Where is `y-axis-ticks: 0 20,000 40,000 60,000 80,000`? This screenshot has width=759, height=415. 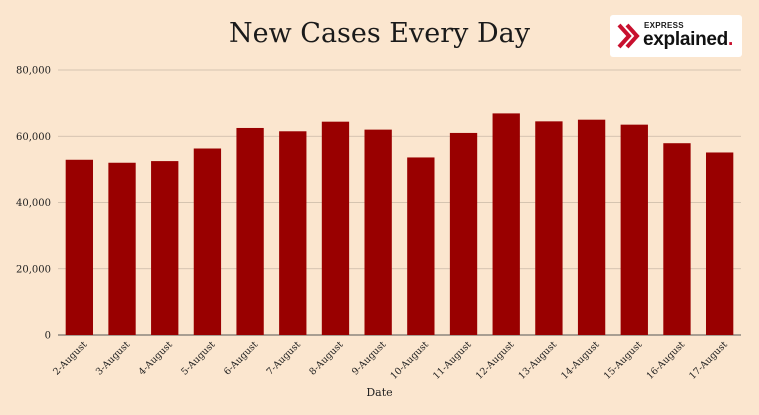 y-axis-ticks: 0 20,000 40,000 60,000 80,000 is located at coordinates (33, 204).